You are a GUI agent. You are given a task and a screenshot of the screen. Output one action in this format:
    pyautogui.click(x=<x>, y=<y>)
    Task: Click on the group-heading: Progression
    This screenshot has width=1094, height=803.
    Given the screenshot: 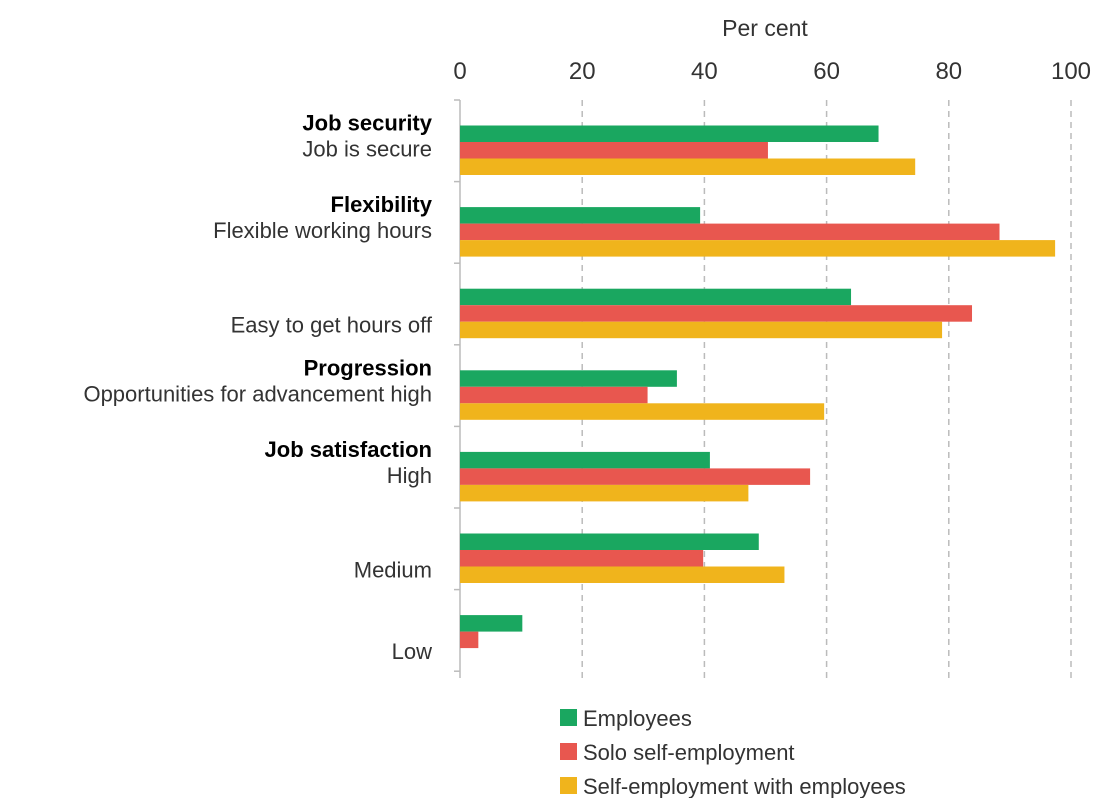 What is the action you would take?
    pyautogui.click(x=368, y=367)
    